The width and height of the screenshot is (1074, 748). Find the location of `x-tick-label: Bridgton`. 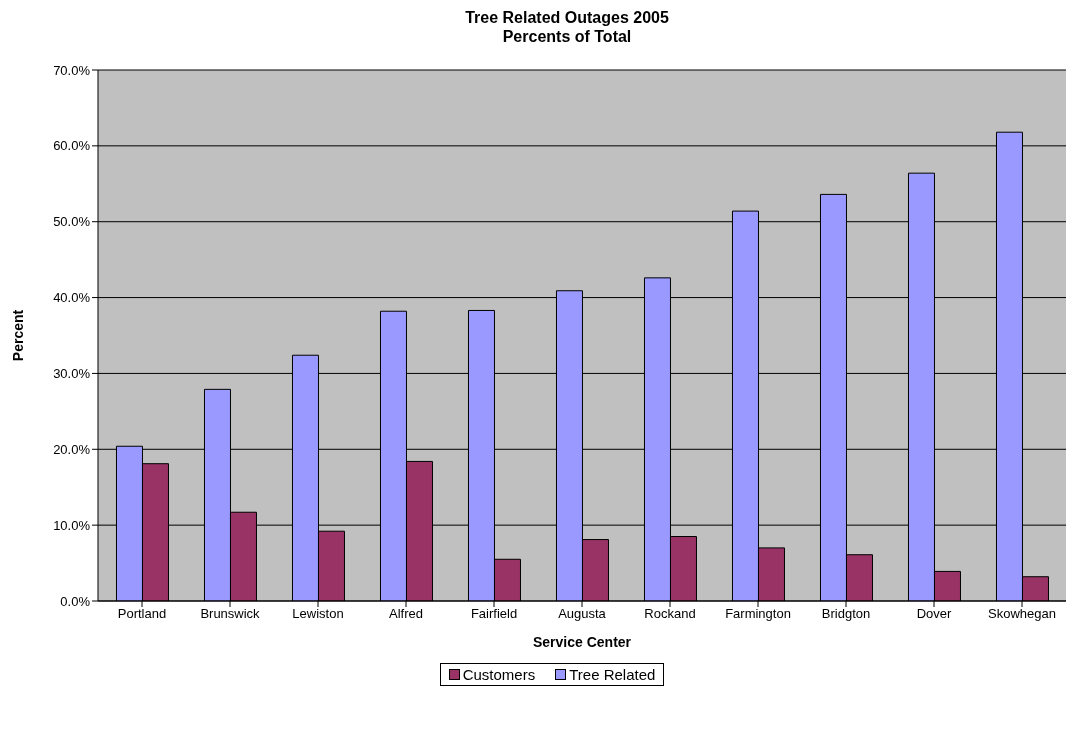

x-tick-label: Bridgton is located at coordinates (846, 614).